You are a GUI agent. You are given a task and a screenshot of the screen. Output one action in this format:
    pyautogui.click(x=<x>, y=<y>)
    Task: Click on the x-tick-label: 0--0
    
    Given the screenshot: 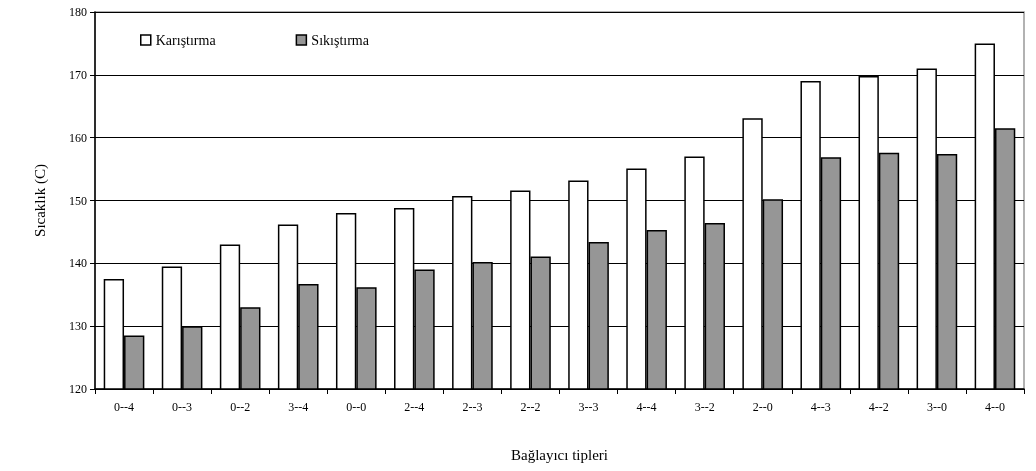 What is the action you would take?
    pyautogui.click(x=356, y=407)
    